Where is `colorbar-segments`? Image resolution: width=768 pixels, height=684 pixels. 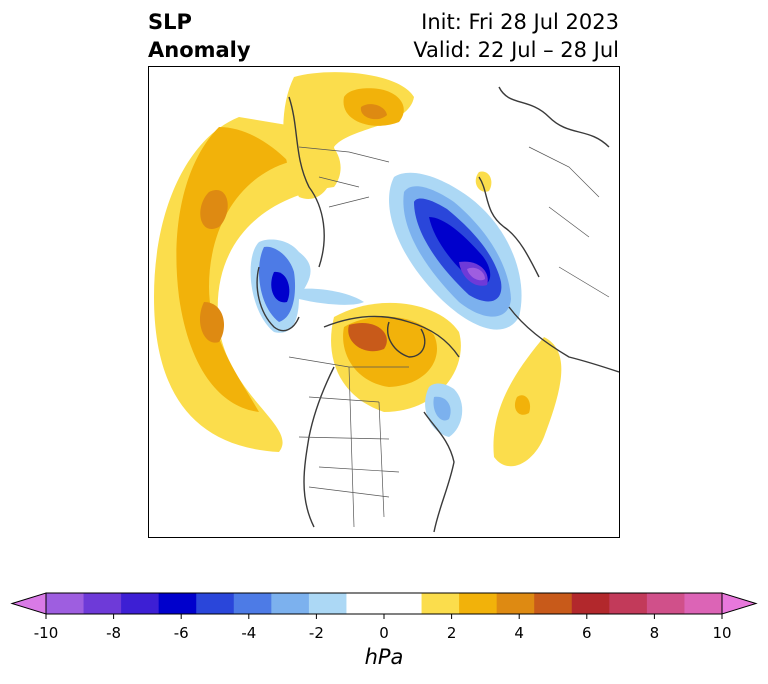 colorbar-segments is located at coordinates (384, 603).